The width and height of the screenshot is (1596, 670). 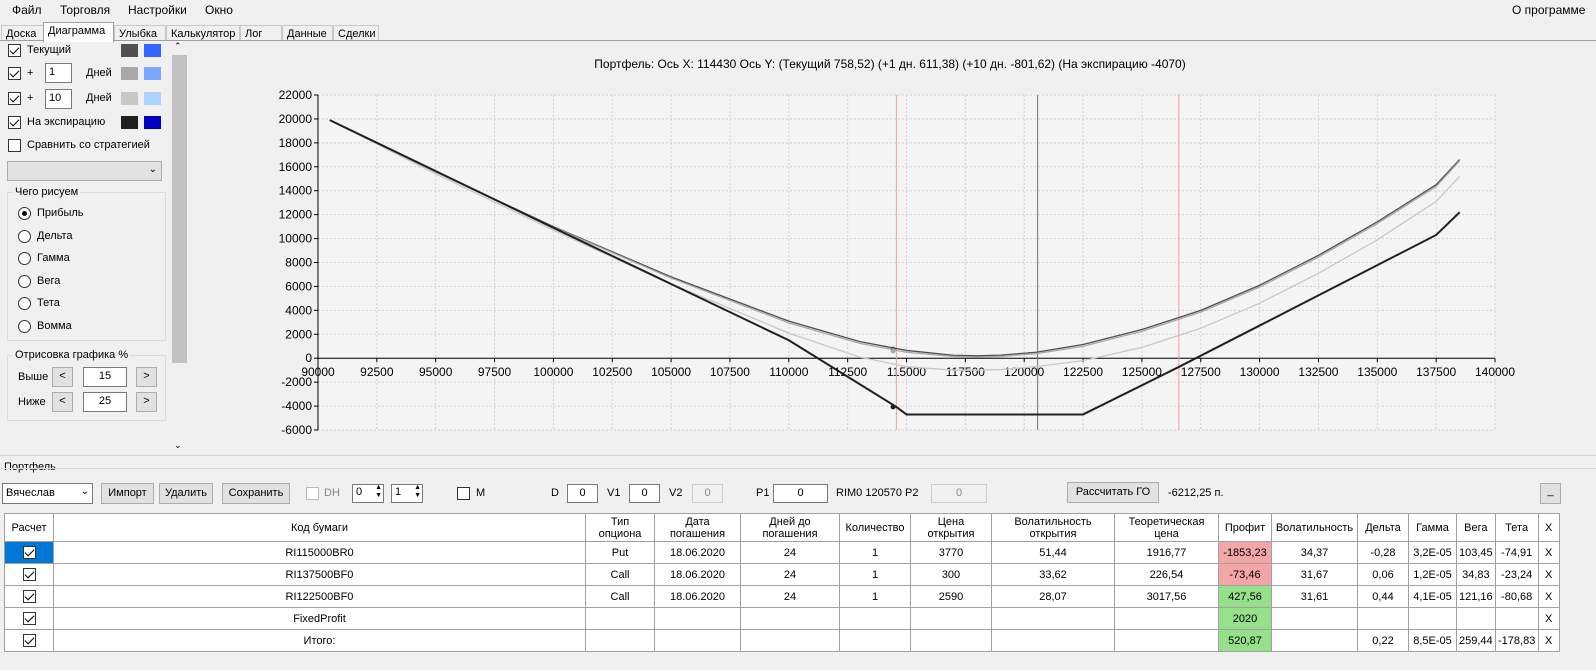 I want to click on radio-vomma, so click(x=24, y=326).